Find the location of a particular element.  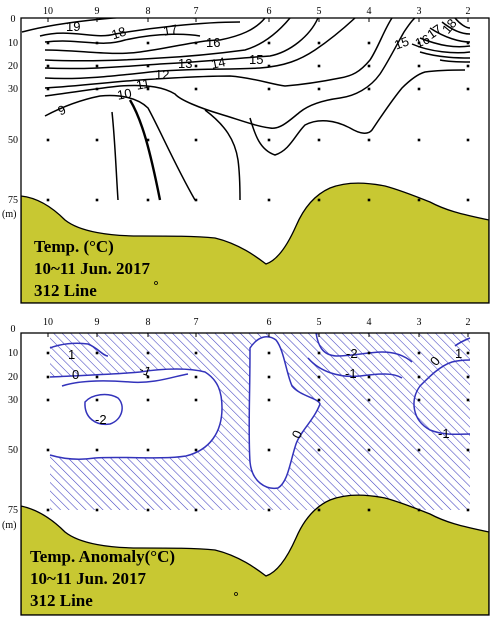

station-label: 3 is located at coordinates (419, 11).